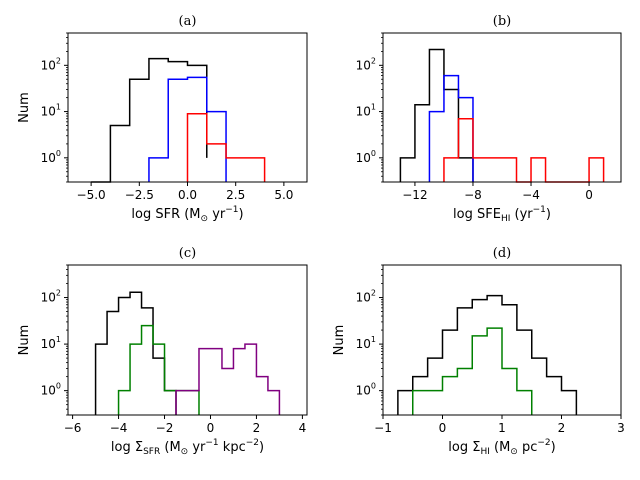 This screenshot has height=480, width=640. I want to click on x-tick-label: 5.0, so click(283, 195).